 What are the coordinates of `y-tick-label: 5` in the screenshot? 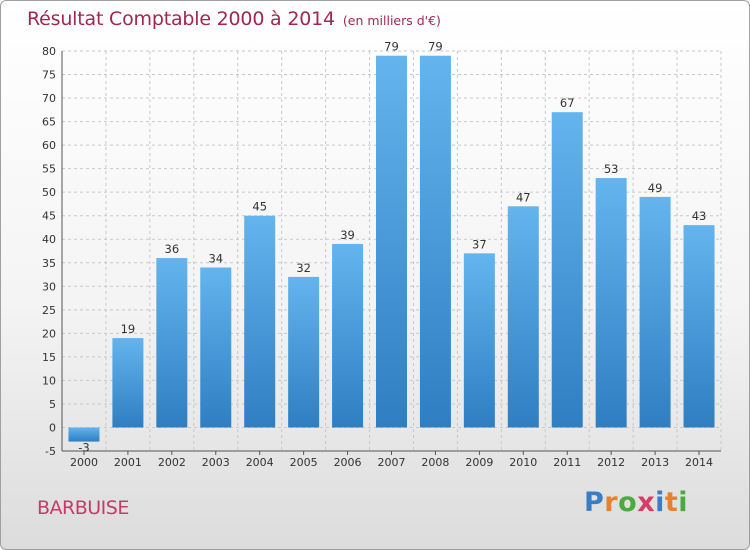 It's located at (52, 404).